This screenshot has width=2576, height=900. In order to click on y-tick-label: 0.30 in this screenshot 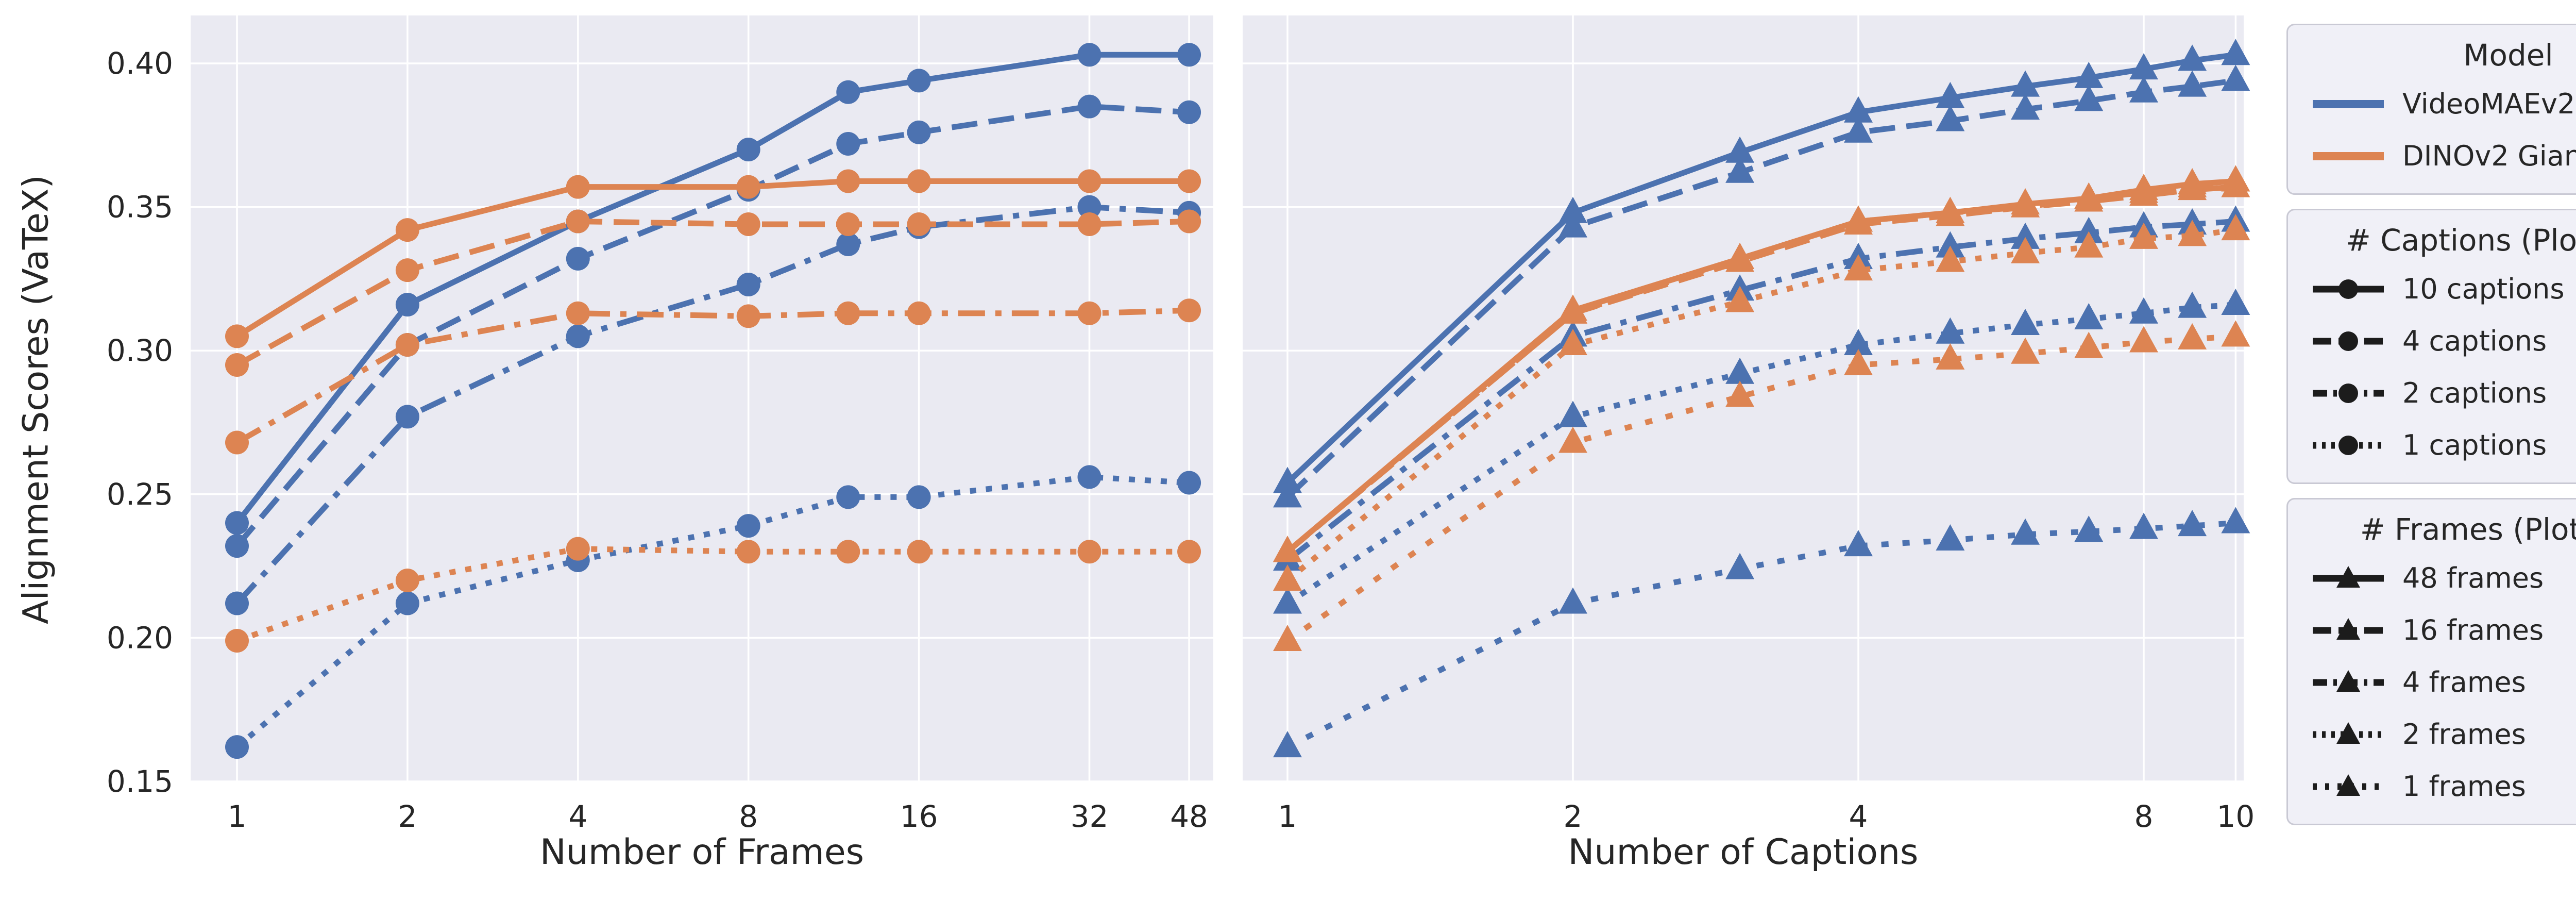, I will do `click(140, 350)`.